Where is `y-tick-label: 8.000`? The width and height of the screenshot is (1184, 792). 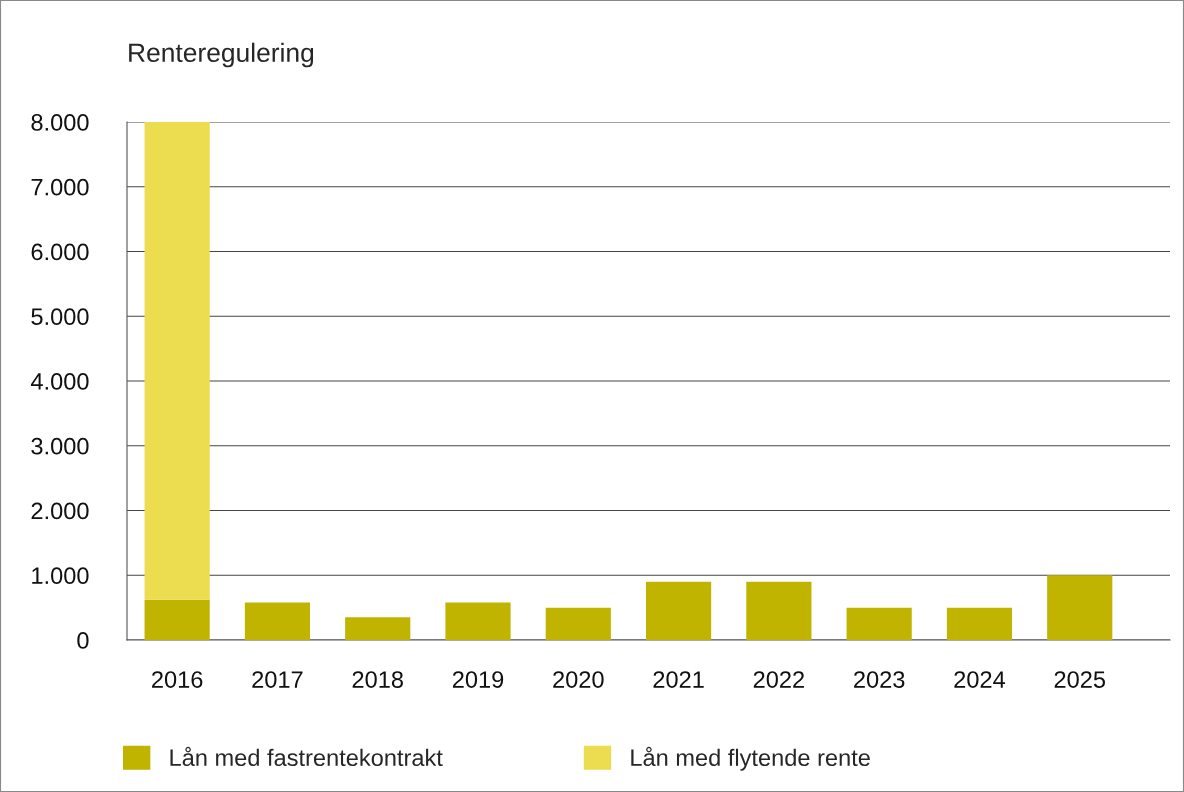
y-tick-label: 8.000 is located at coordinates (60, 122).